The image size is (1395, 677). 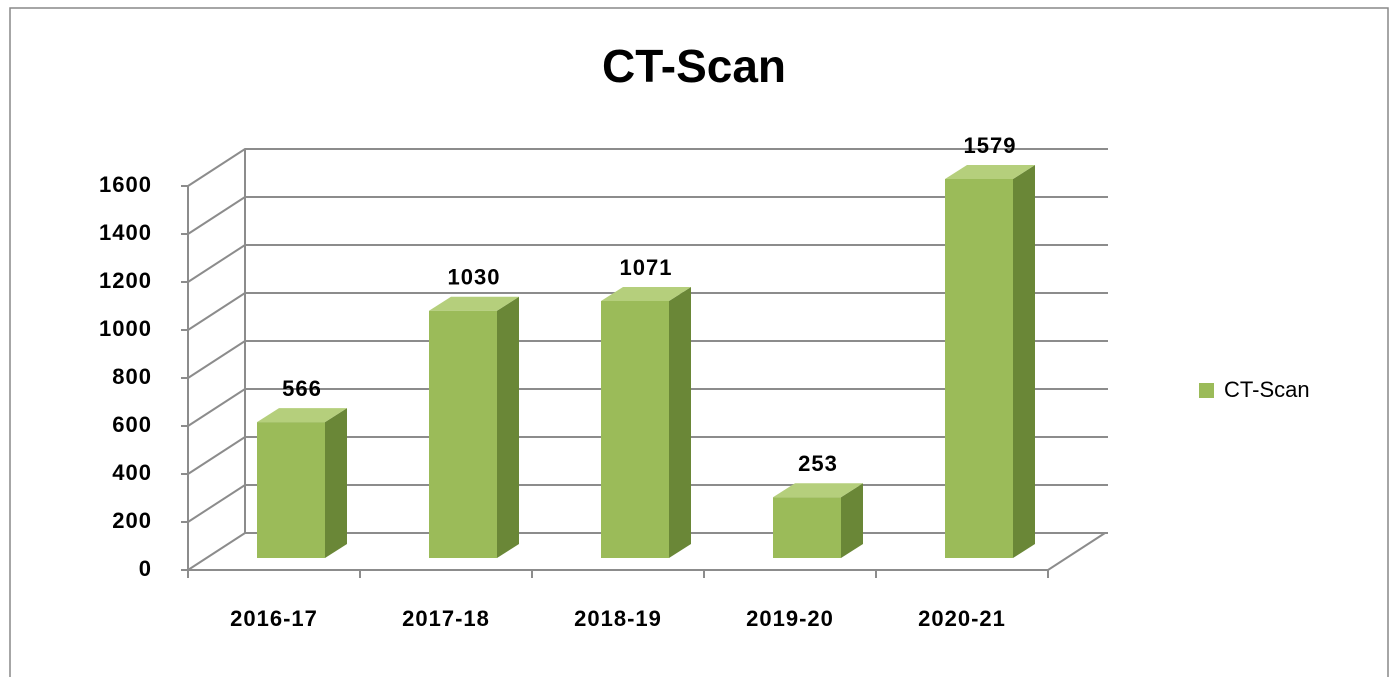 I want to click on data-label: 1030, so click(x=474, y=277).